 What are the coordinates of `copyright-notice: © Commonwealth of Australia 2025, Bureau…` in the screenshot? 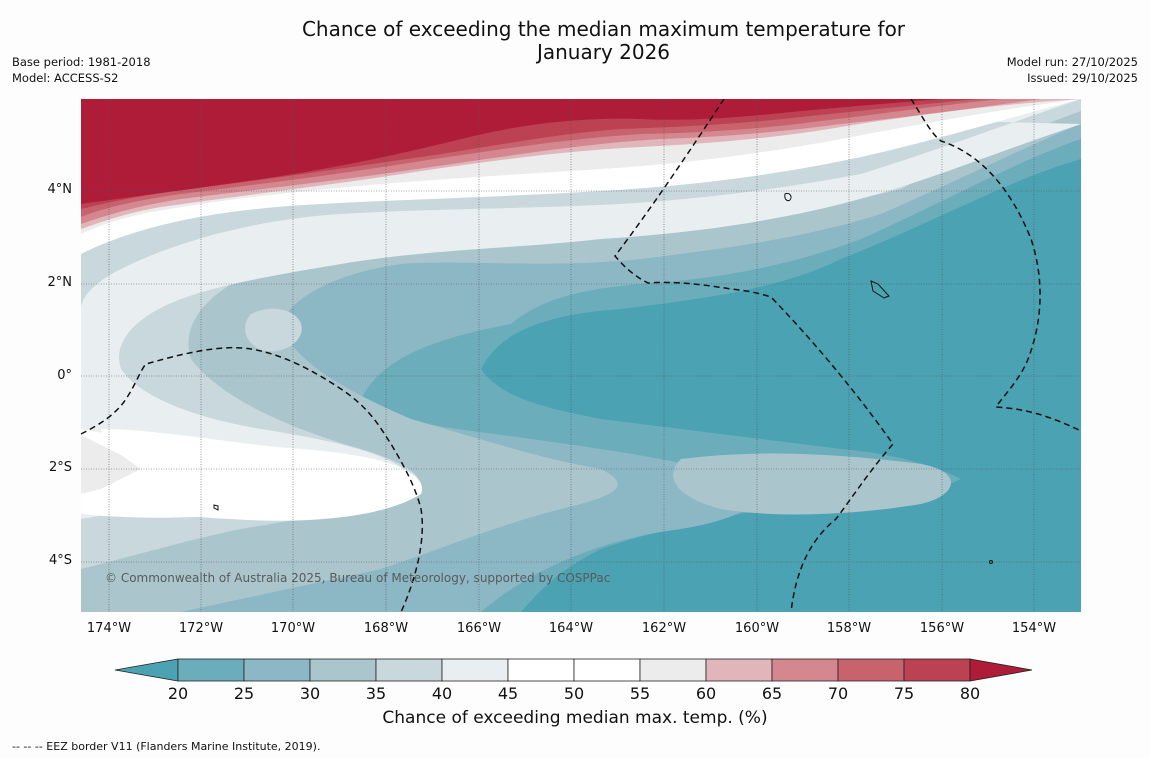 It's located at (358, 578).